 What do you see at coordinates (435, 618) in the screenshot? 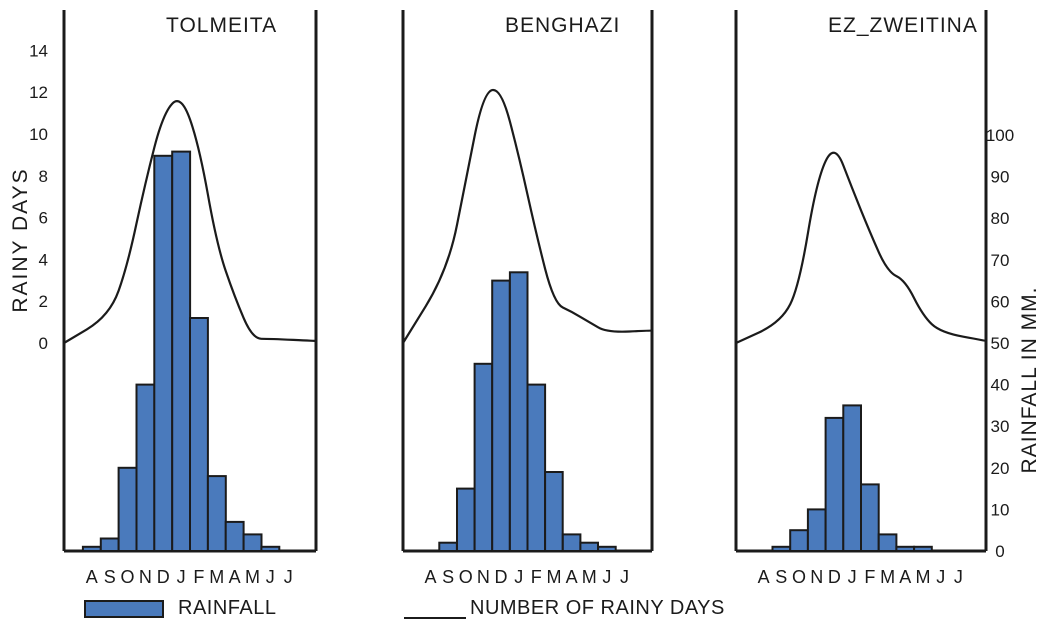
I see `legend-rainy-days-line` at bounding box center [435, 618].